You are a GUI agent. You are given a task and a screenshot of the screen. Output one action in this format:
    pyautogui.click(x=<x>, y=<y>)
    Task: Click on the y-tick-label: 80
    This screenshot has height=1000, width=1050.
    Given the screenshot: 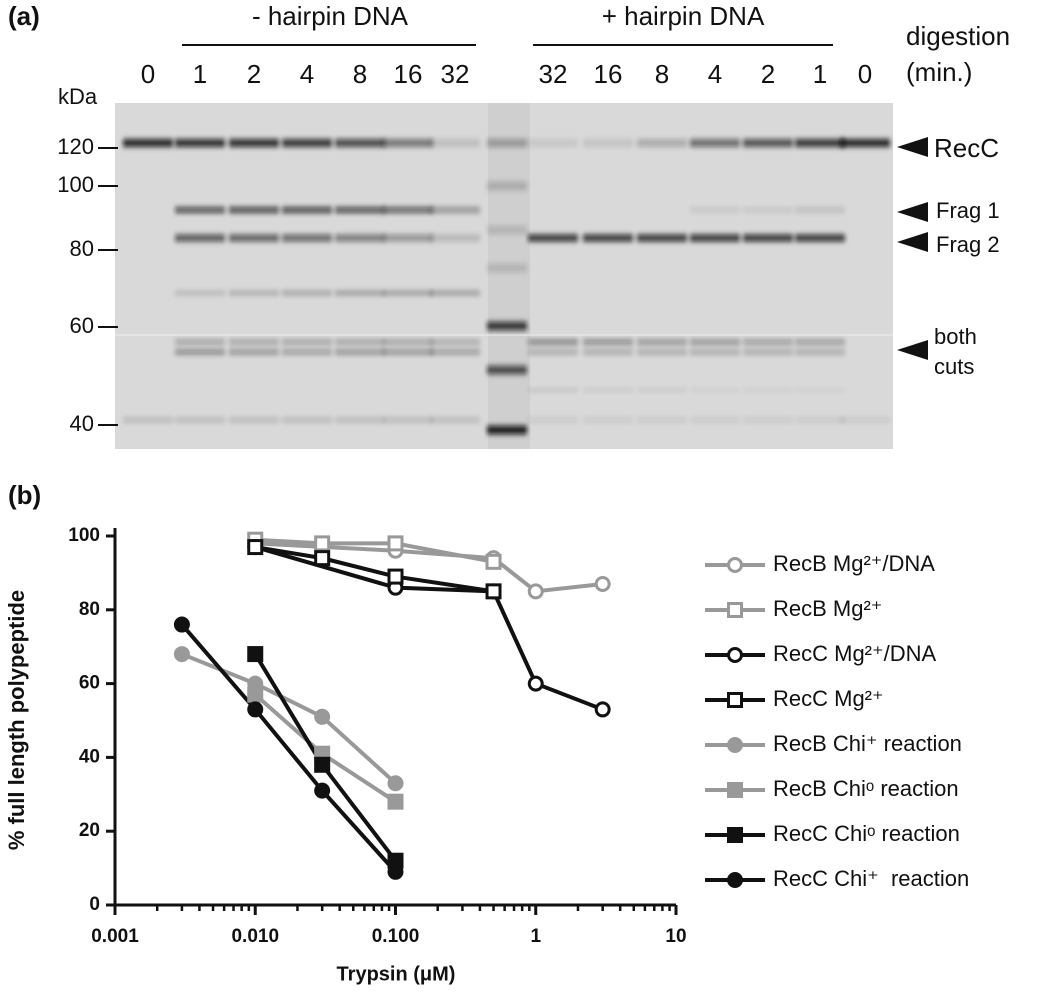 What is the action you would take?
    pyautogui.click(x=89, y=609)
    